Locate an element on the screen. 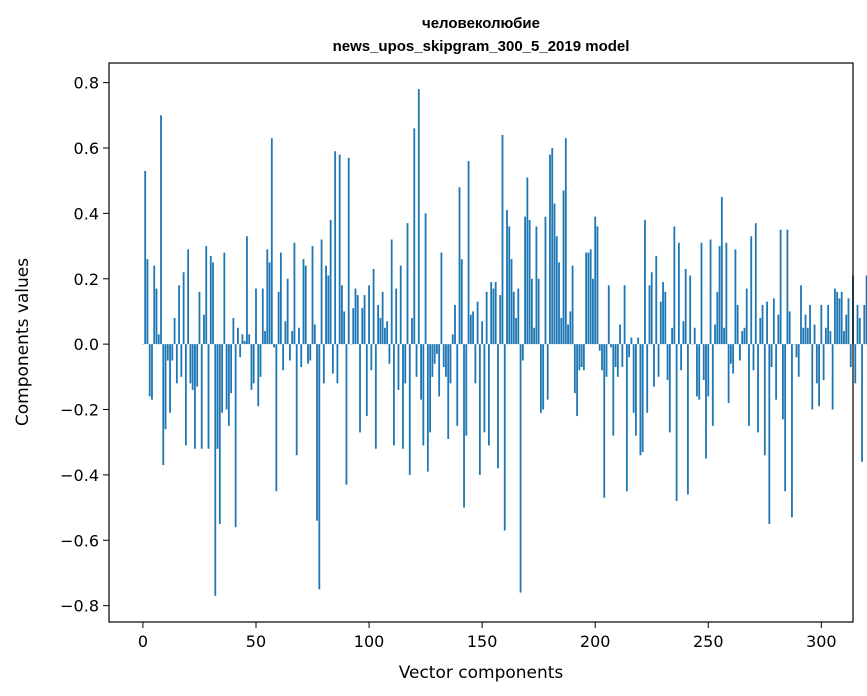 The width and height of the screenshot is (867, 696). y-tick-label: −0.8 is located at coordinates (79, 606).